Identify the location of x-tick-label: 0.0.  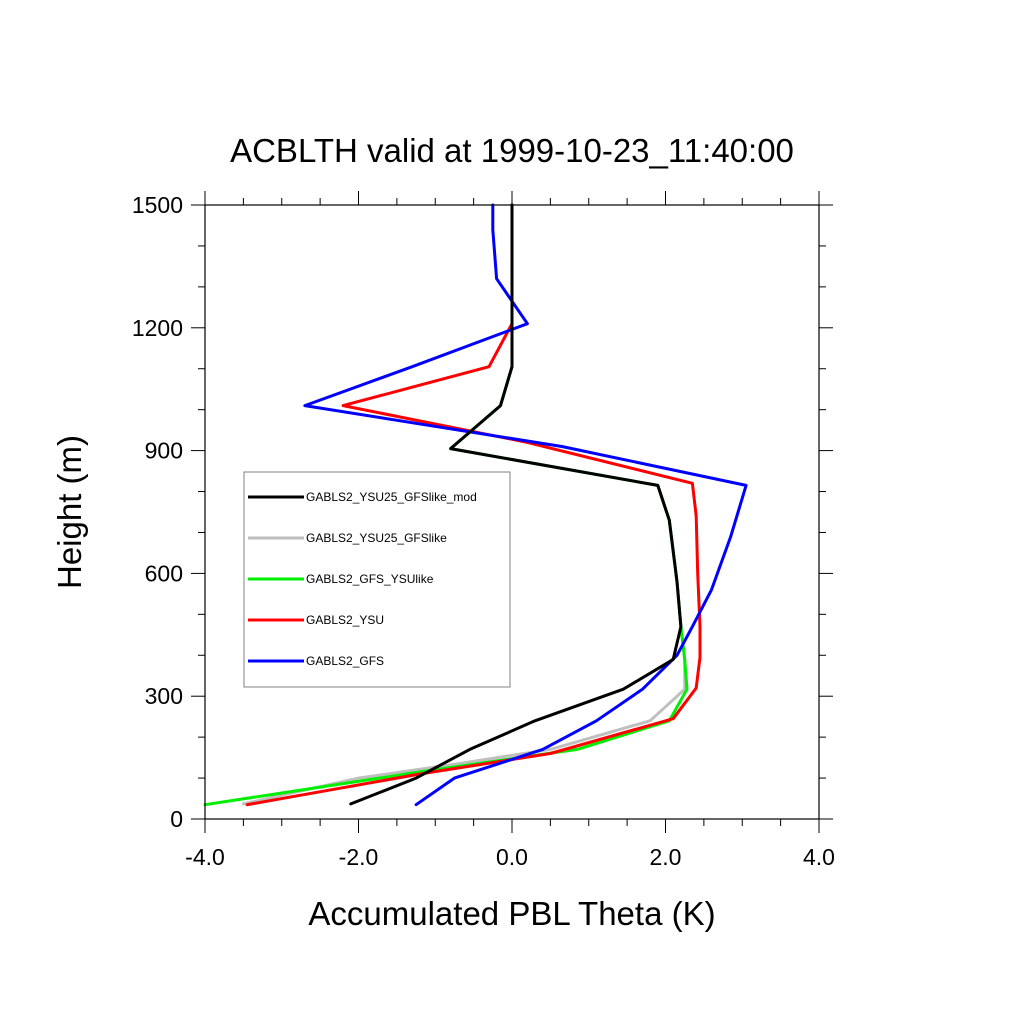
(512, 857).